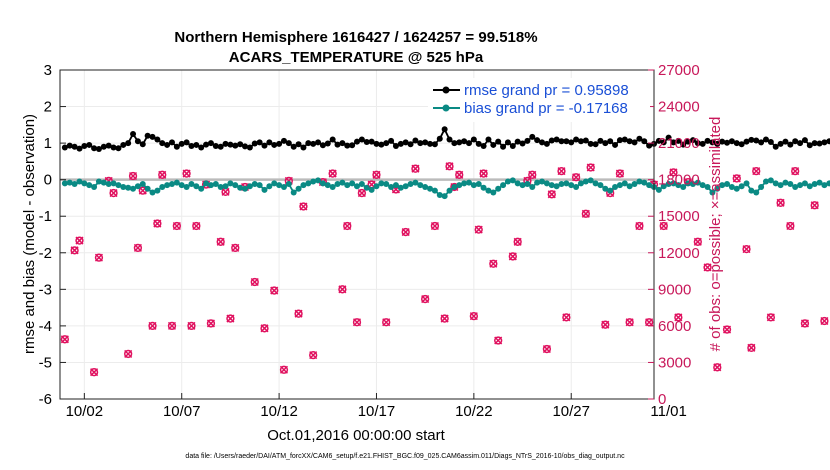 Image resolution: width=830 pixels, height=470 pixels. Describe the element at coordinates (377, 411) in the screenshot. I see `x-tick-label: 10/17` at that location.